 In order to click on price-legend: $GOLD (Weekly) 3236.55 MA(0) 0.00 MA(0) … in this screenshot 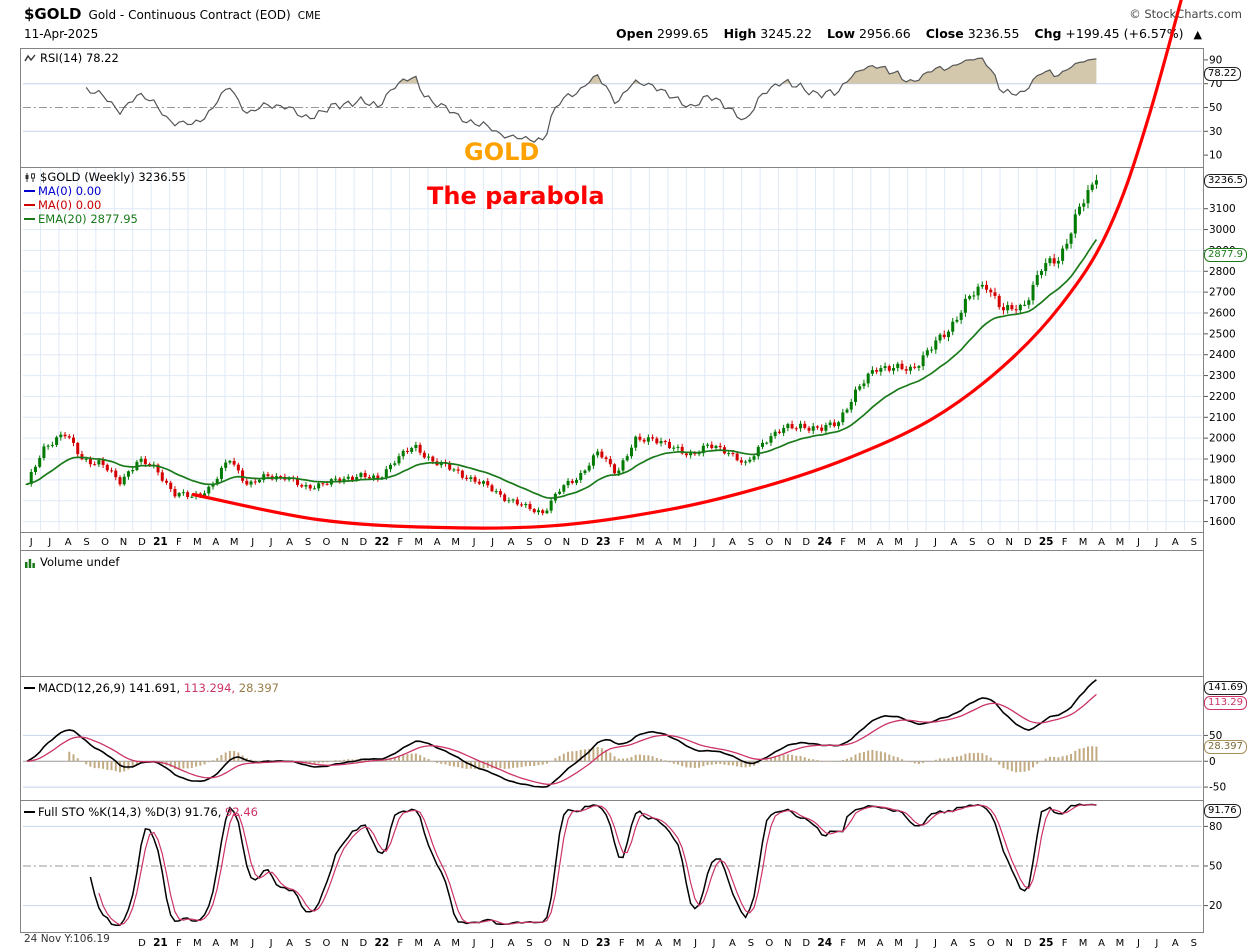, I will do `click(105, 198)`.